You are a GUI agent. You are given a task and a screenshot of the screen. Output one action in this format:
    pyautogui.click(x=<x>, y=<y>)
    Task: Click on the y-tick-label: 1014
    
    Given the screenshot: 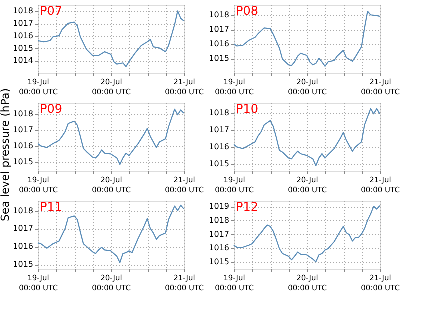 What is the action you would take?
    pyautogui.click(x=23, y=61)
    